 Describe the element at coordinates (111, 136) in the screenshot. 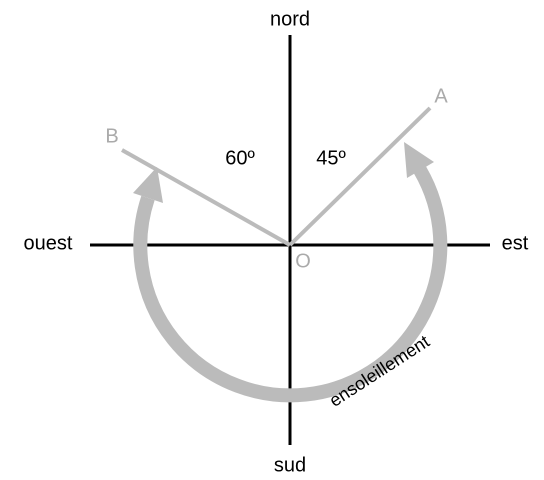

I see `label-b: B` at that location.